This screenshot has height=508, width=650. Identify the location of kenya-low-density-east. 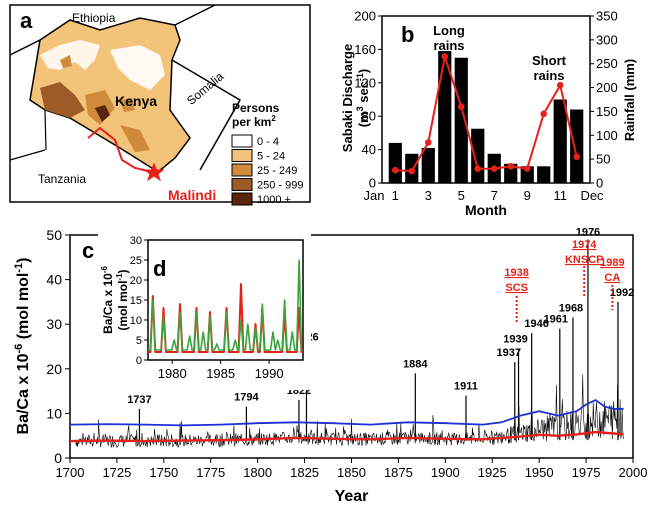
(137, 67).